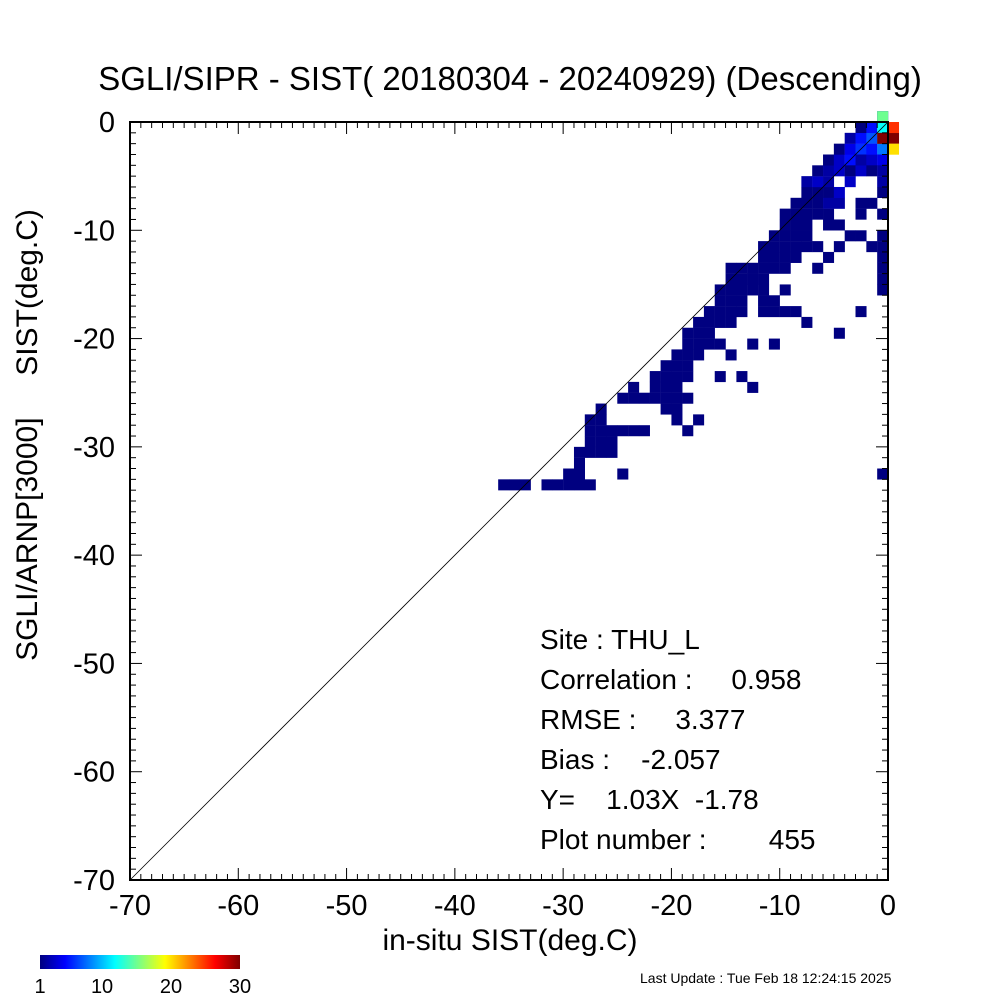 This screenshot has width=1000, height=1000. Describe the element at coordinates (94, 556) in the screenshot. I see `y-tick-label: -40` at that location.